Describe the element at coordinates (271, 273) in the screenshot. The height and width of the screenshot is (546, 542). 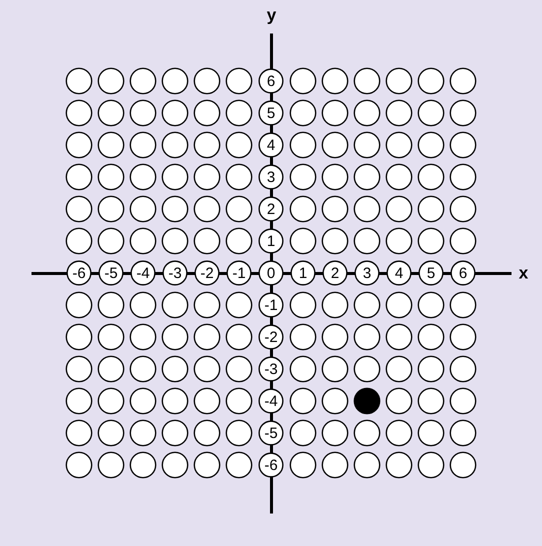
I see `x-tick-label: 0` at that location.